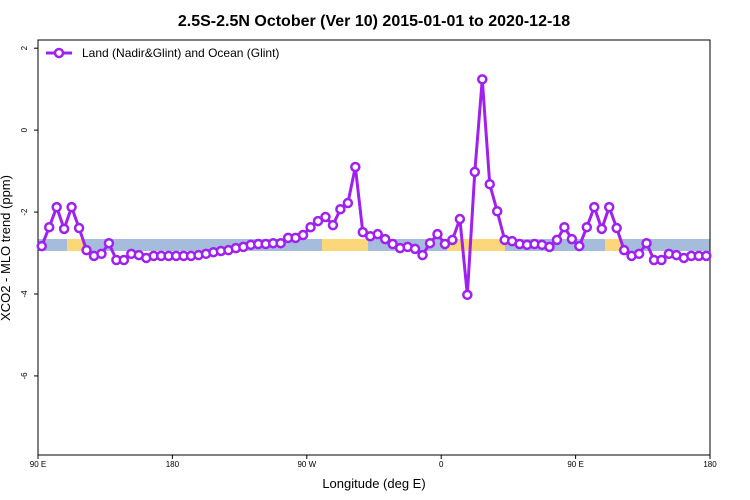  Describe the element at coordinates (24, 376) in the screenshot. I see `y-tick-label: -6` at that location.